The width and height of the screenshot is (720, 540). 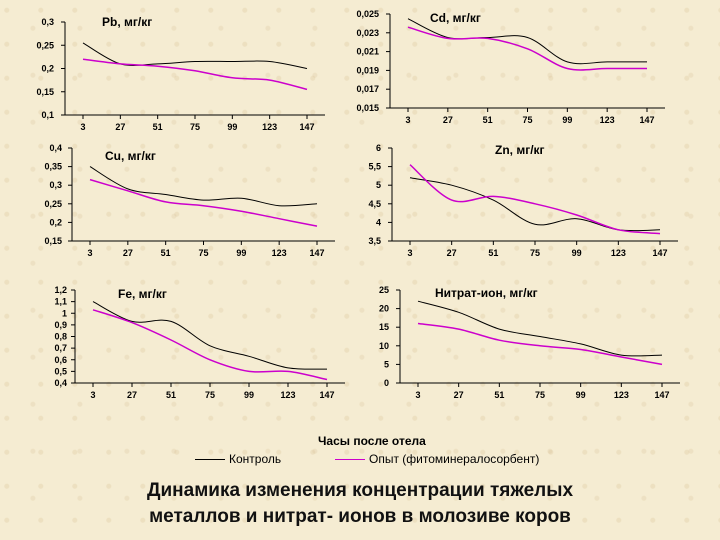 I want to click on chart-title: Zn, мг/кг, so click(x=520, y=150).